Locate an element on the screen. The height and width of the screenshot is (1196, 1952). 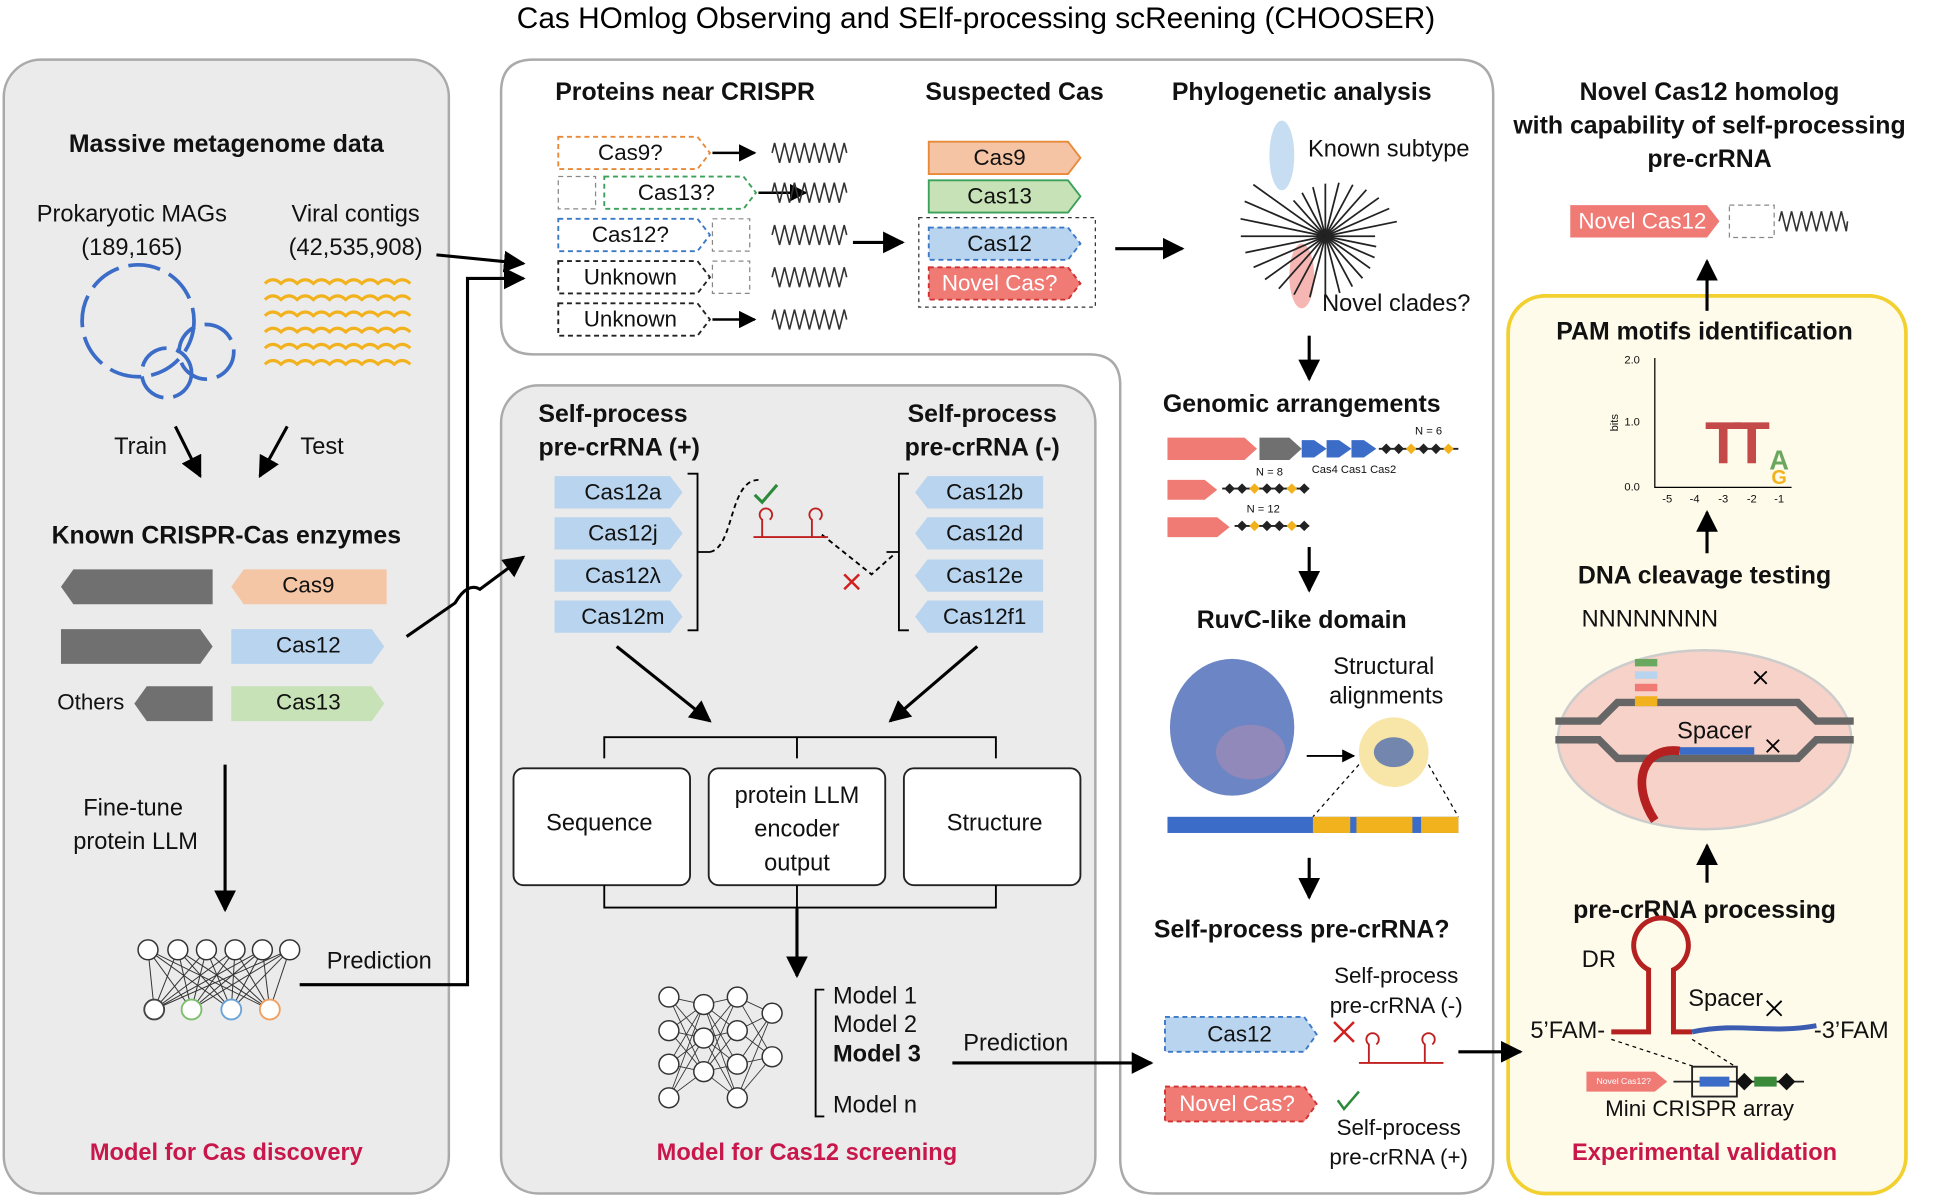
empty-gene is located at coordinates (731, 277).